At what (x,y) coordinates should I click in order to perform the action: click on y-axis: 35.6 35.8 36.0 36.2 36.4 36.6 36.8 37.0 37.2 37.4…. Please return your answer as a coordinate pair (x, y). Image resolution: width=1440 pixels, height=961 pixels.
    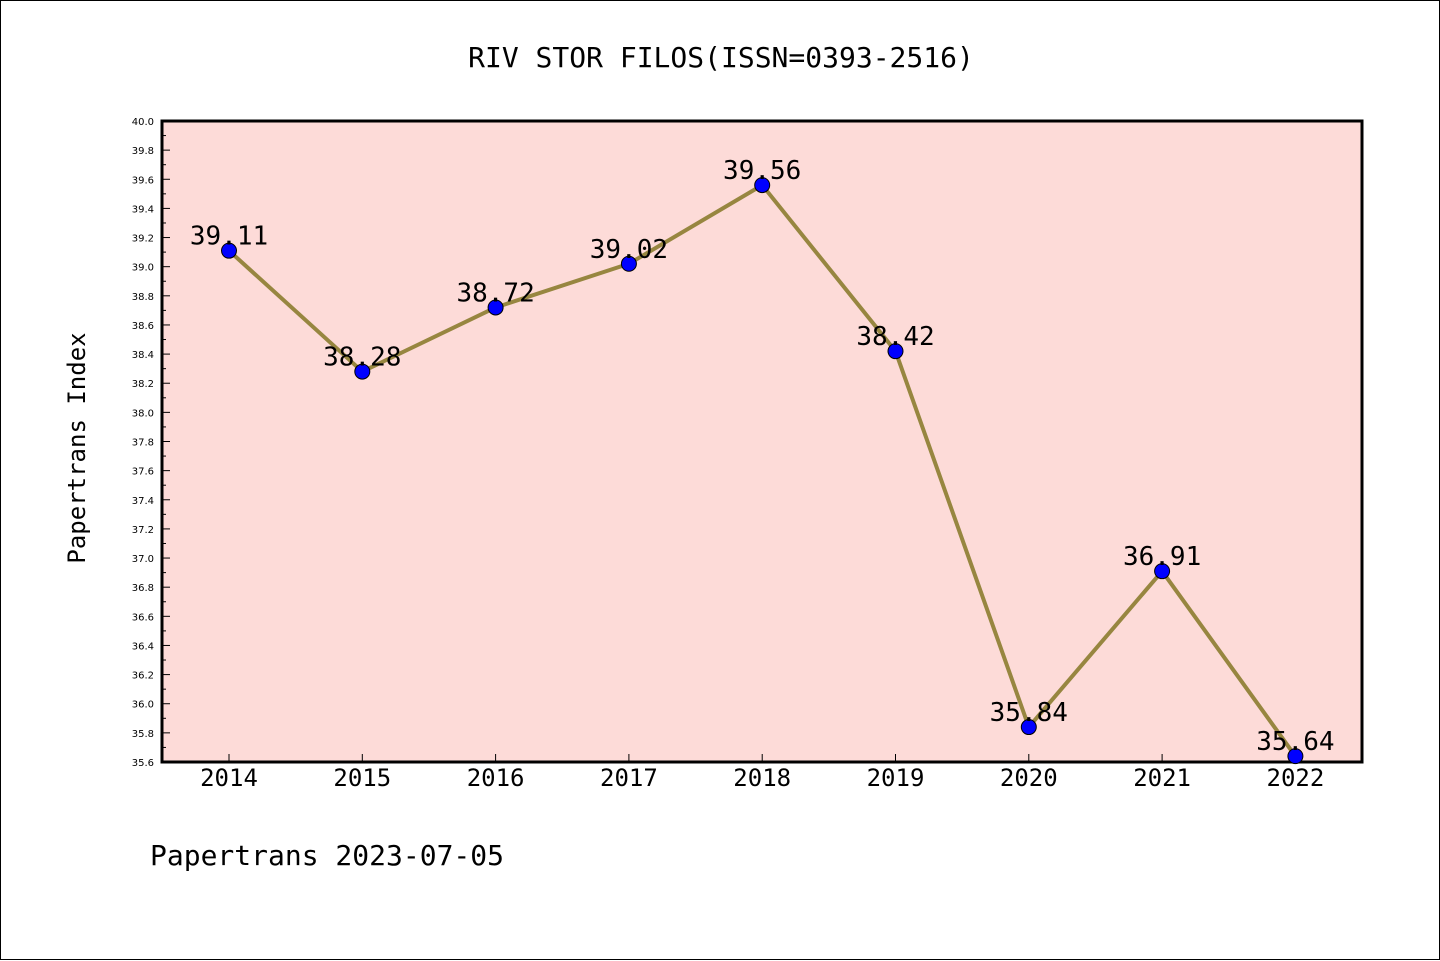
    Looking at the image, I should click on (151, 443).